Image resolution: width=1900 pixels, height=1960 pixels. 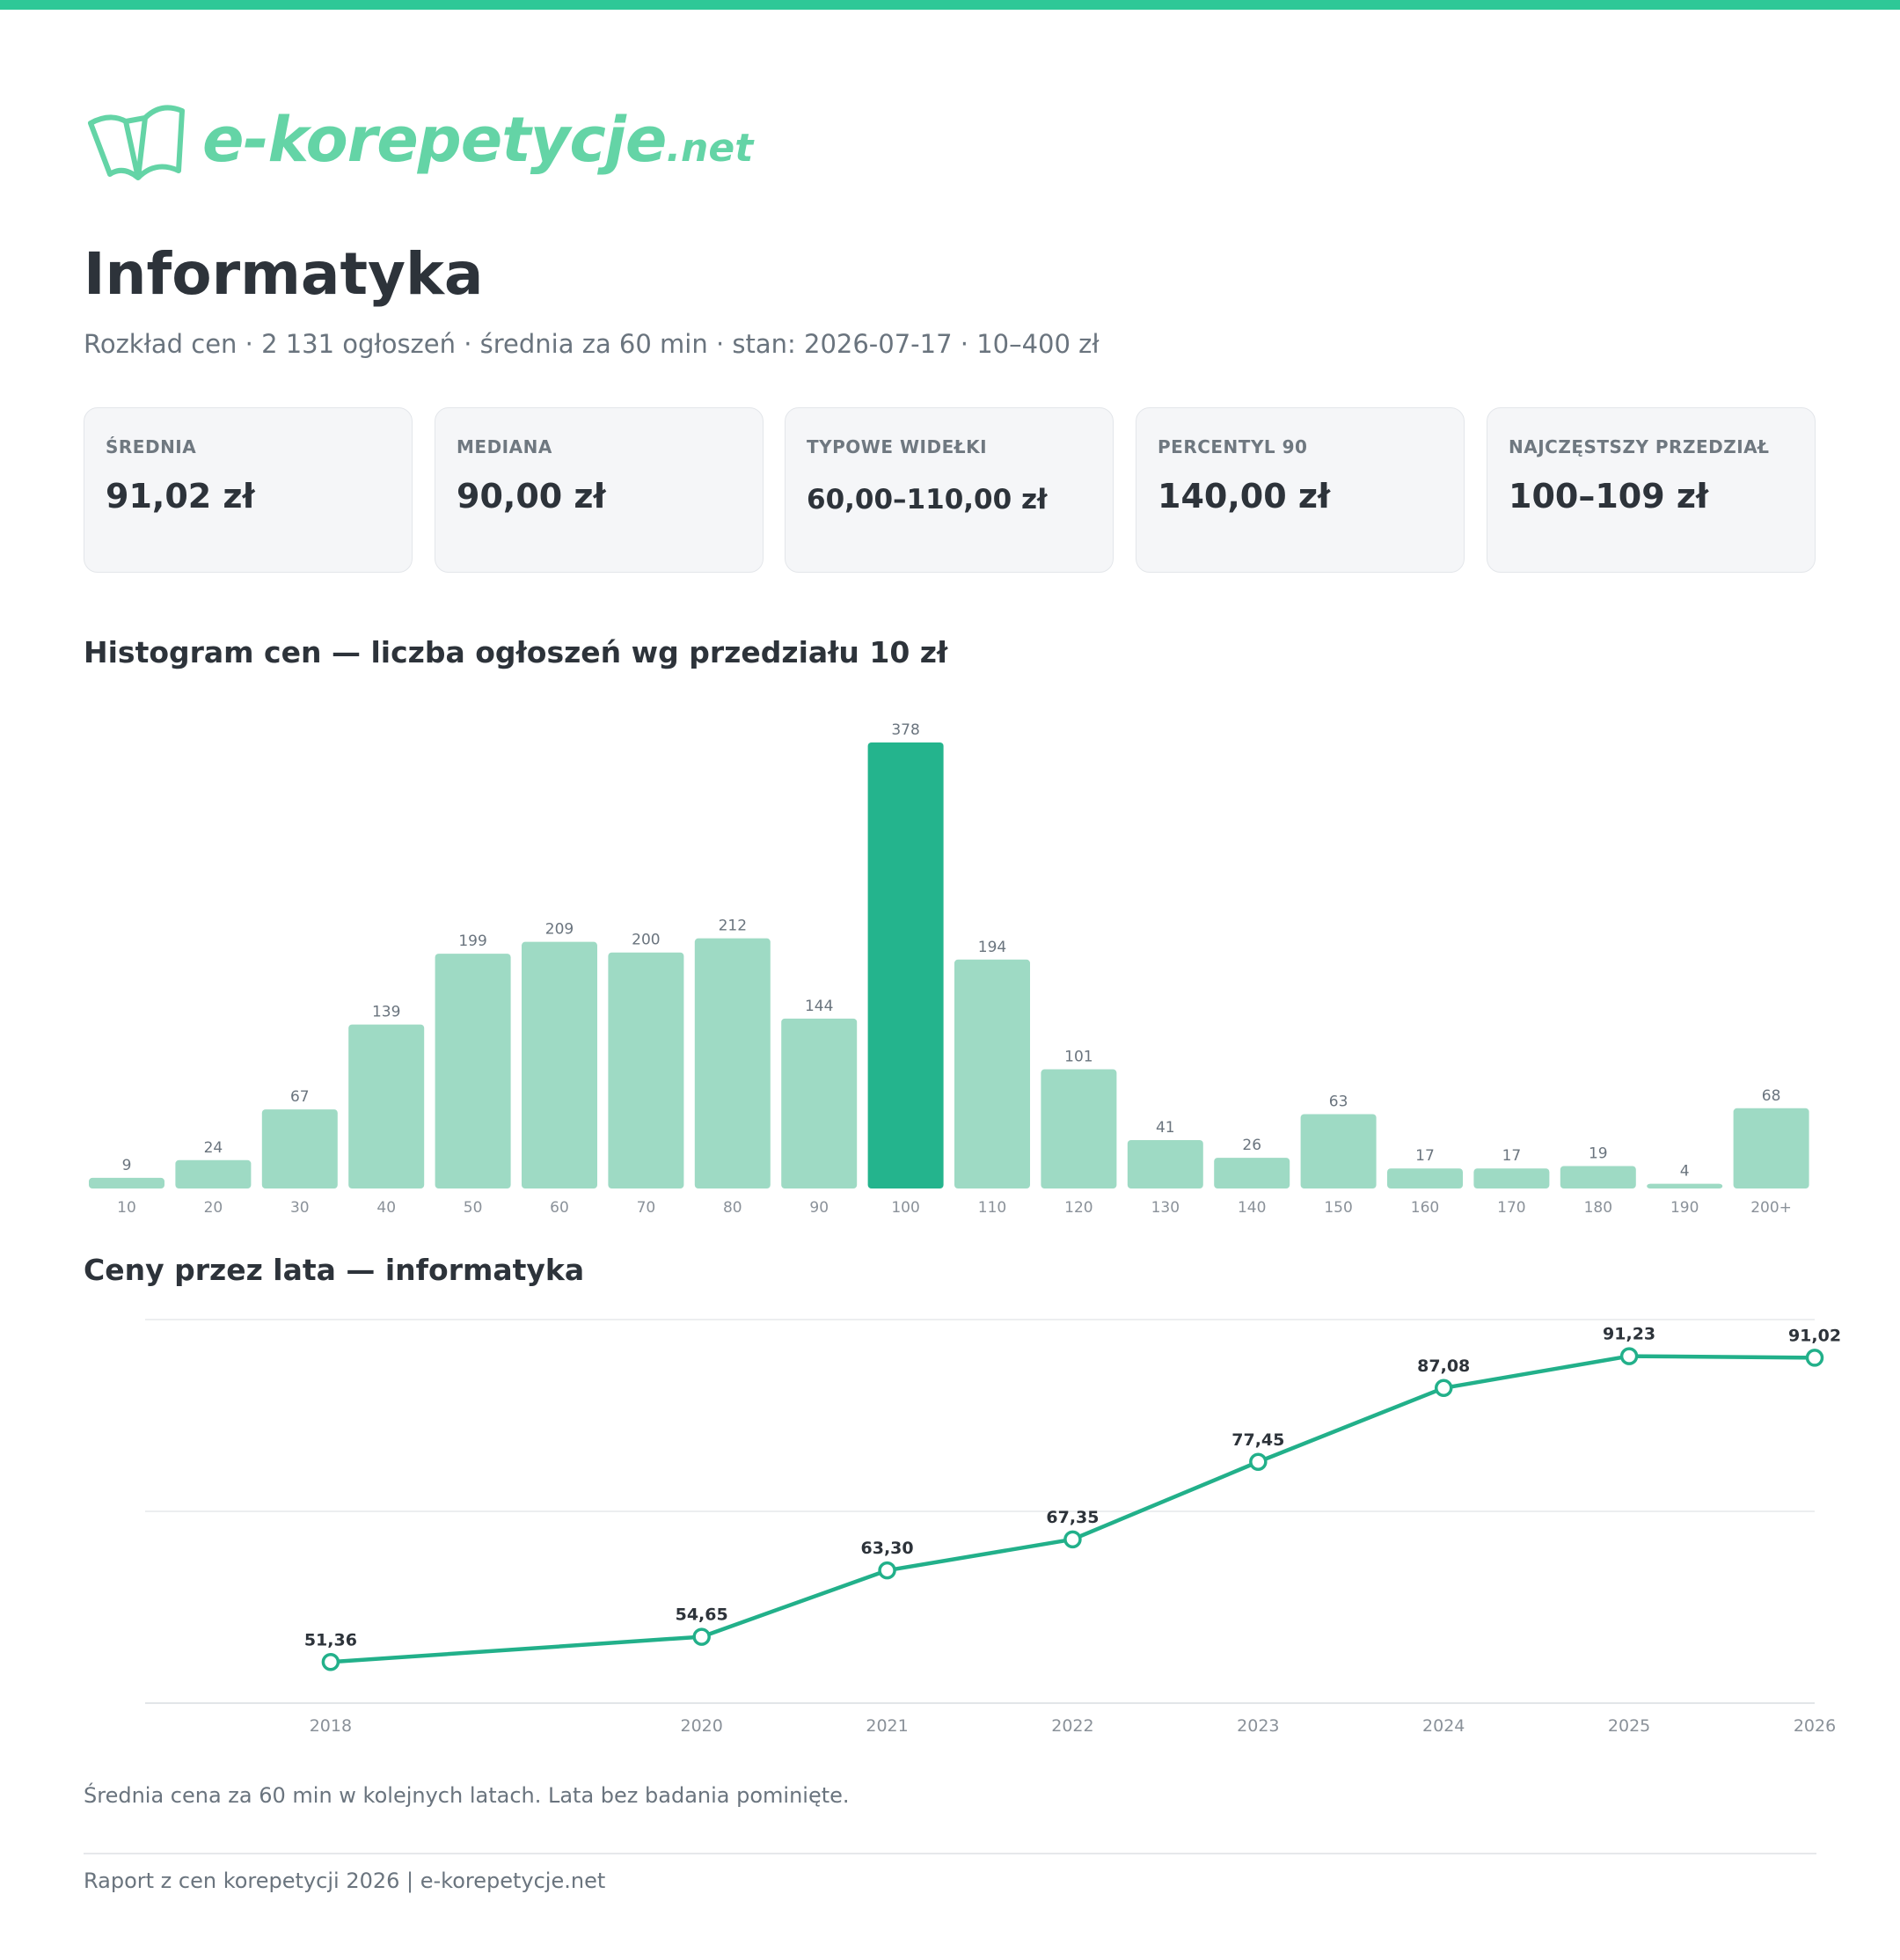 What do you see at coordinates (701, 1726) in the screenshot?
I see `x-tick-label: 2020` at bounding box center [701, 1726].